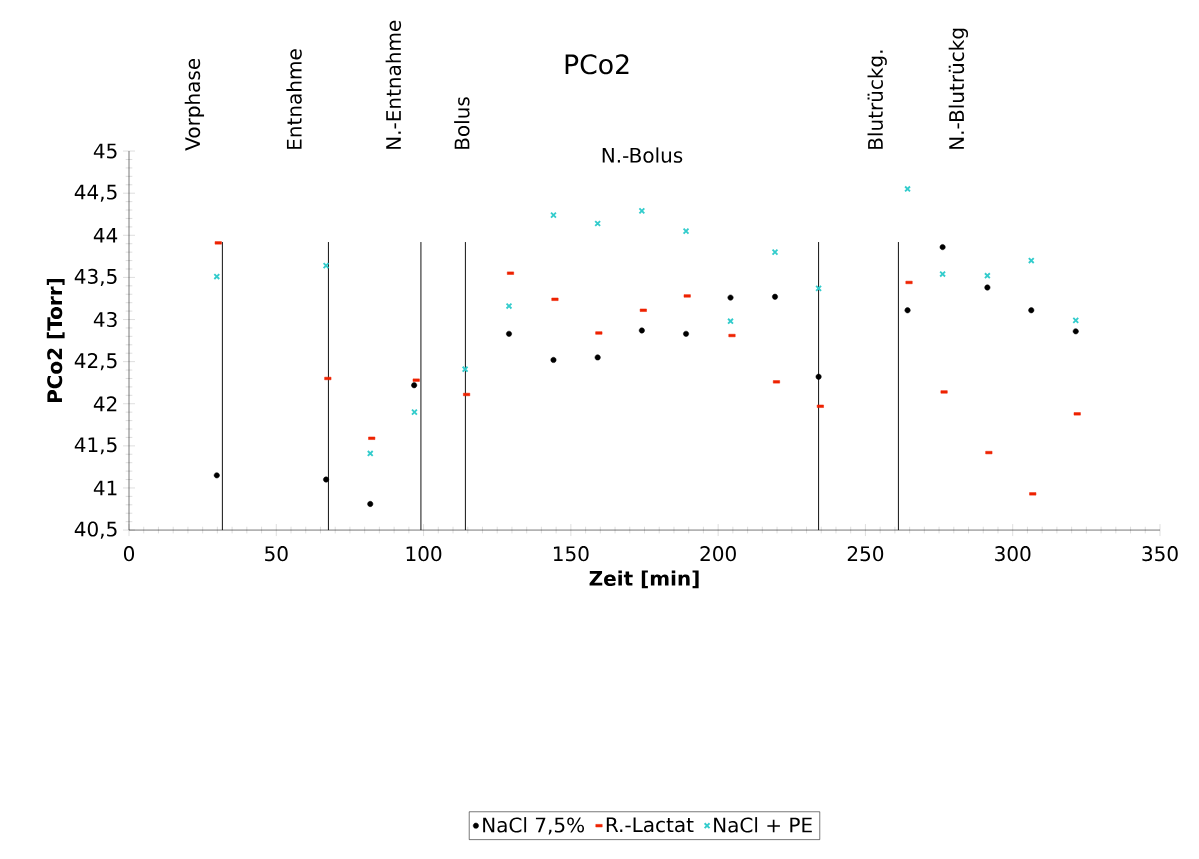  I want to click on x-tick-label: 350, so click(1160, 554).